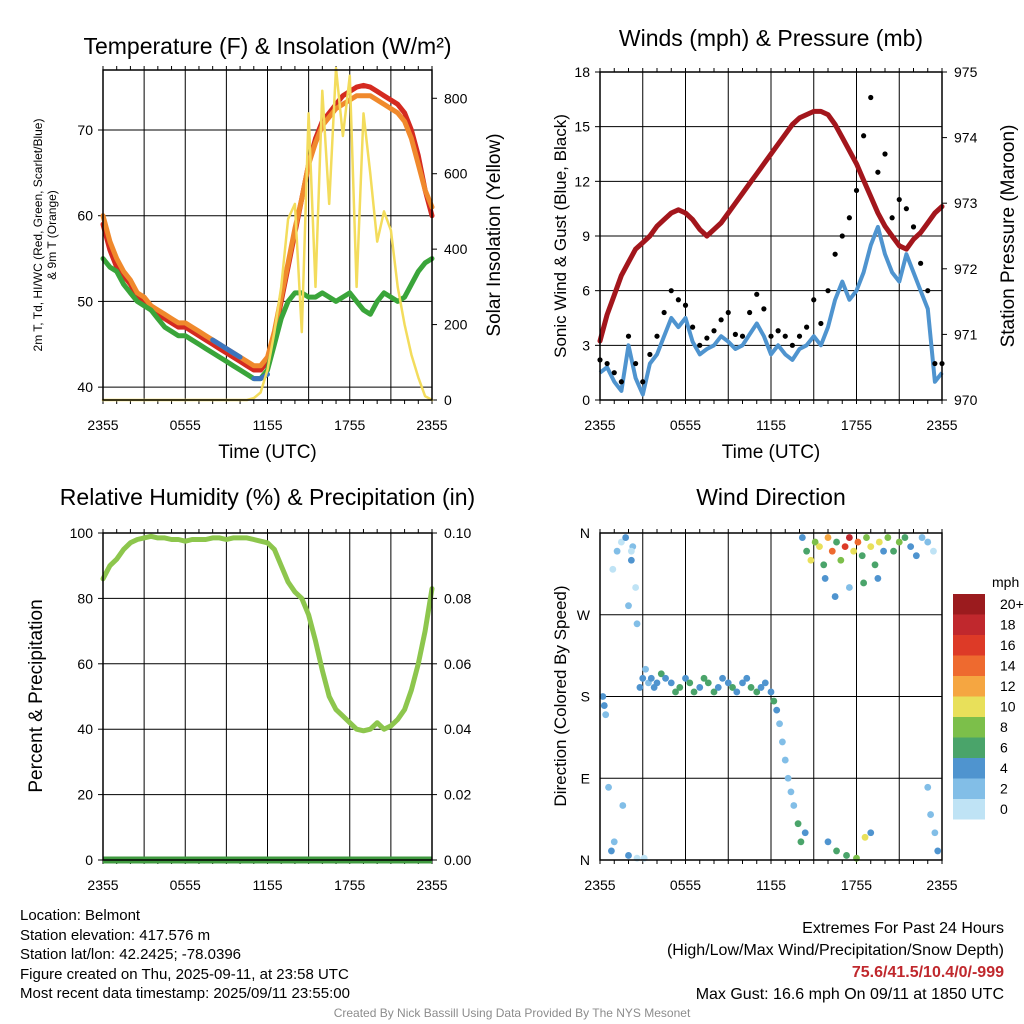 This screenshot has width=1024, height=1024. Describe the element at coordinates (1004, 727) in the screenshot. I see `legend-label: 8` at that location.